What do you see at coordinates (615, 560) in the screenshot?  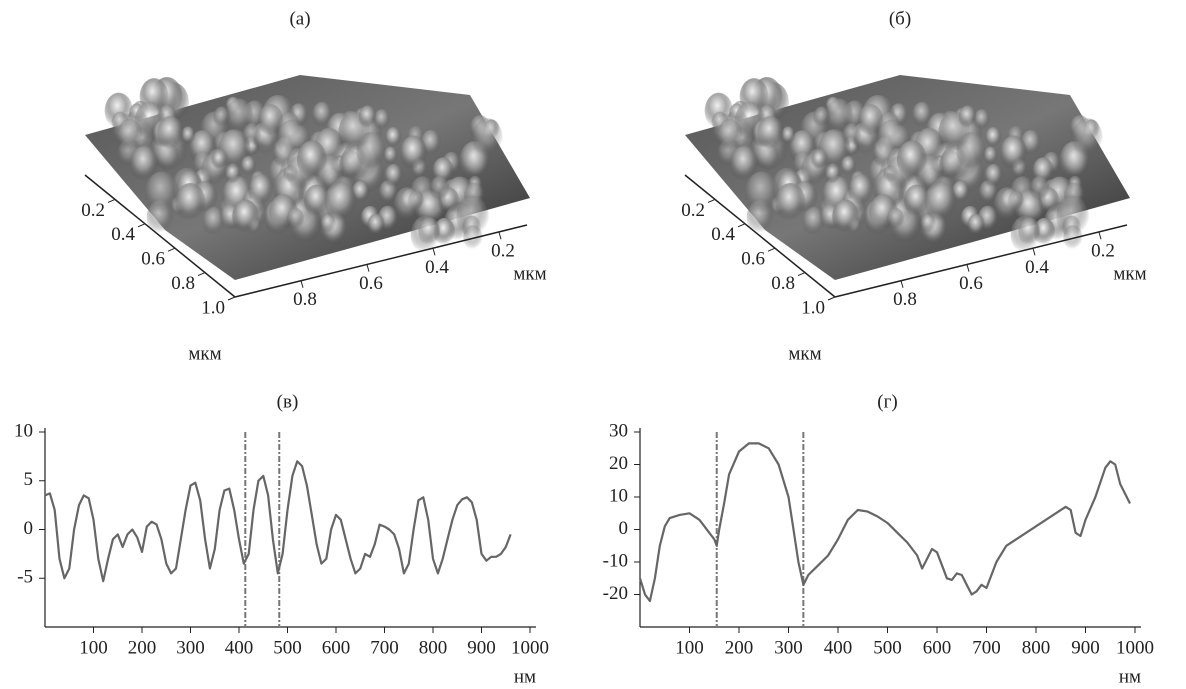 I see `y-tick-label: -10` at bounding box center [615, 560].